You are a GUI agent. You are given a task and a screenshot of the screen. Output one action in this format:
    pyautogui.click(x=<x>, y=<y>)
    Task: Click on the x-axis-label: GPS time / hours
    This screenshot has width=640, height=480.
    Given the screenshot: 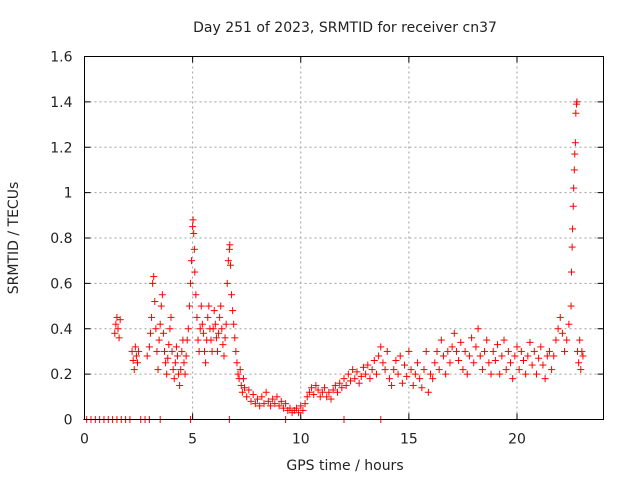 What is the action you would take?
    pyautogui.click(x=344, y=466)
    